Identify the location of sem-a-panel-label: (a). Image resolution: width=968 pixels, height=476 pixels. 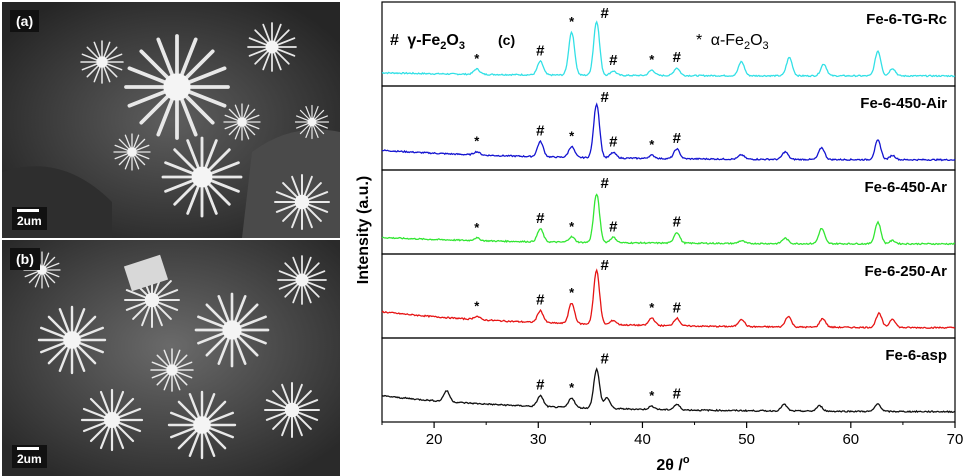
(25, 21).